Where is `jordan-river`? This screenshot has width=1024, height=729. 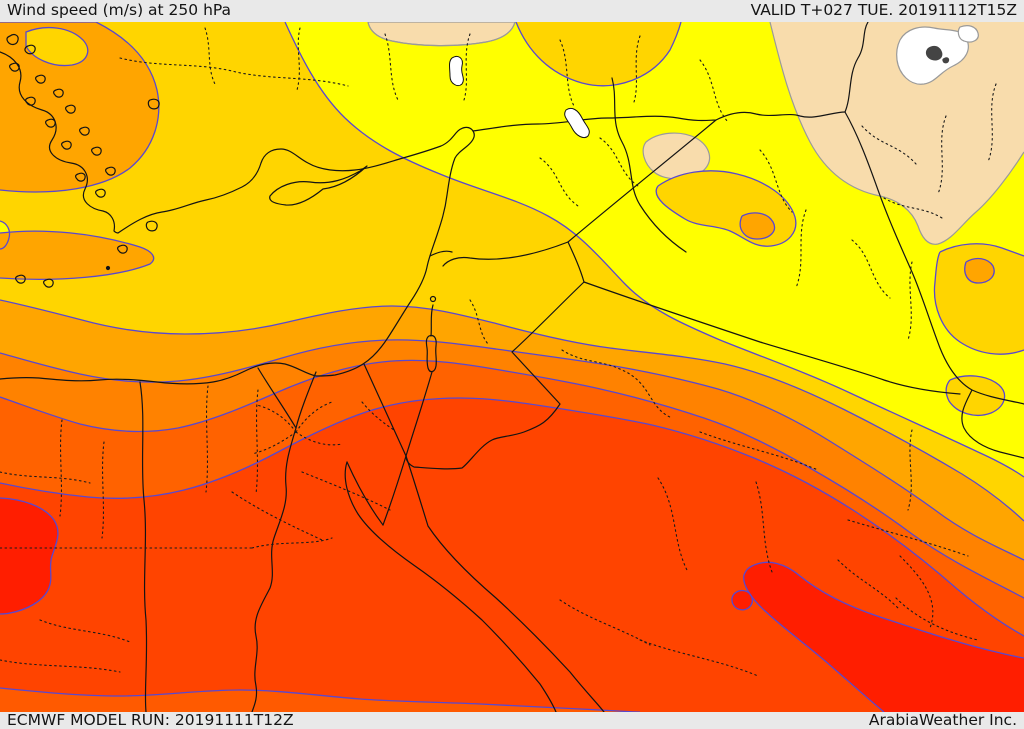 jordan-river is located at coordinates (432, 320).